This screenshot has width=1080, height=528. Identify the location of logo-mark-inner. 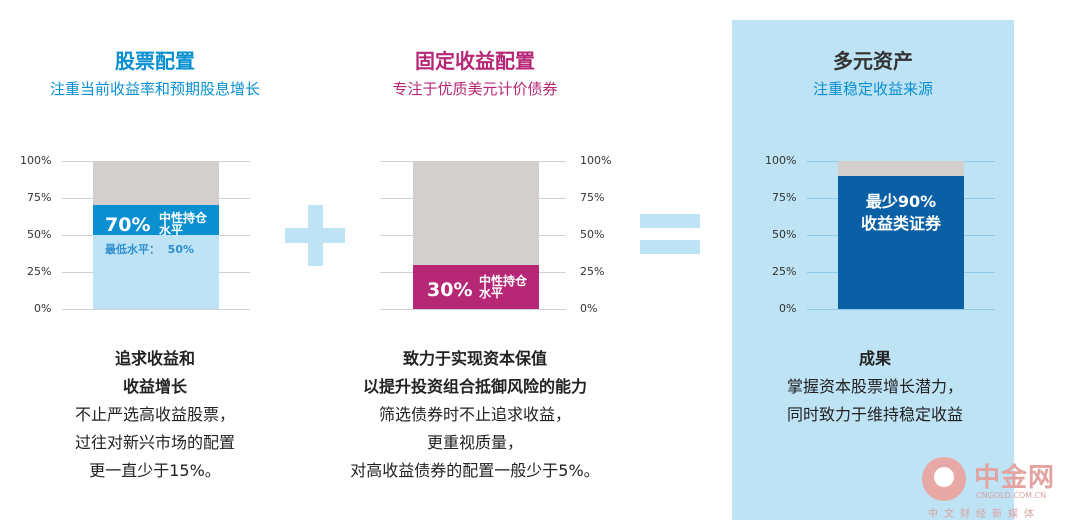
(944, 477).